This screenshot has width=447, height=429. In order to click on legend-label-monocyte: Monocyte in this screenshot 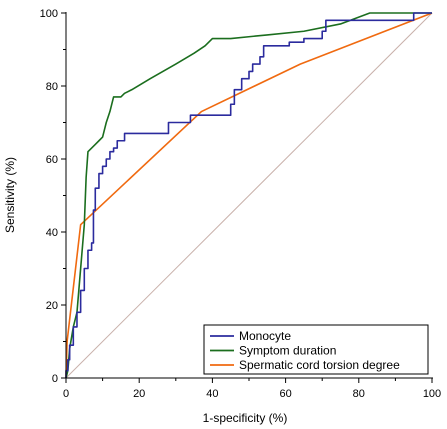, I will do `click(265, 336)`.